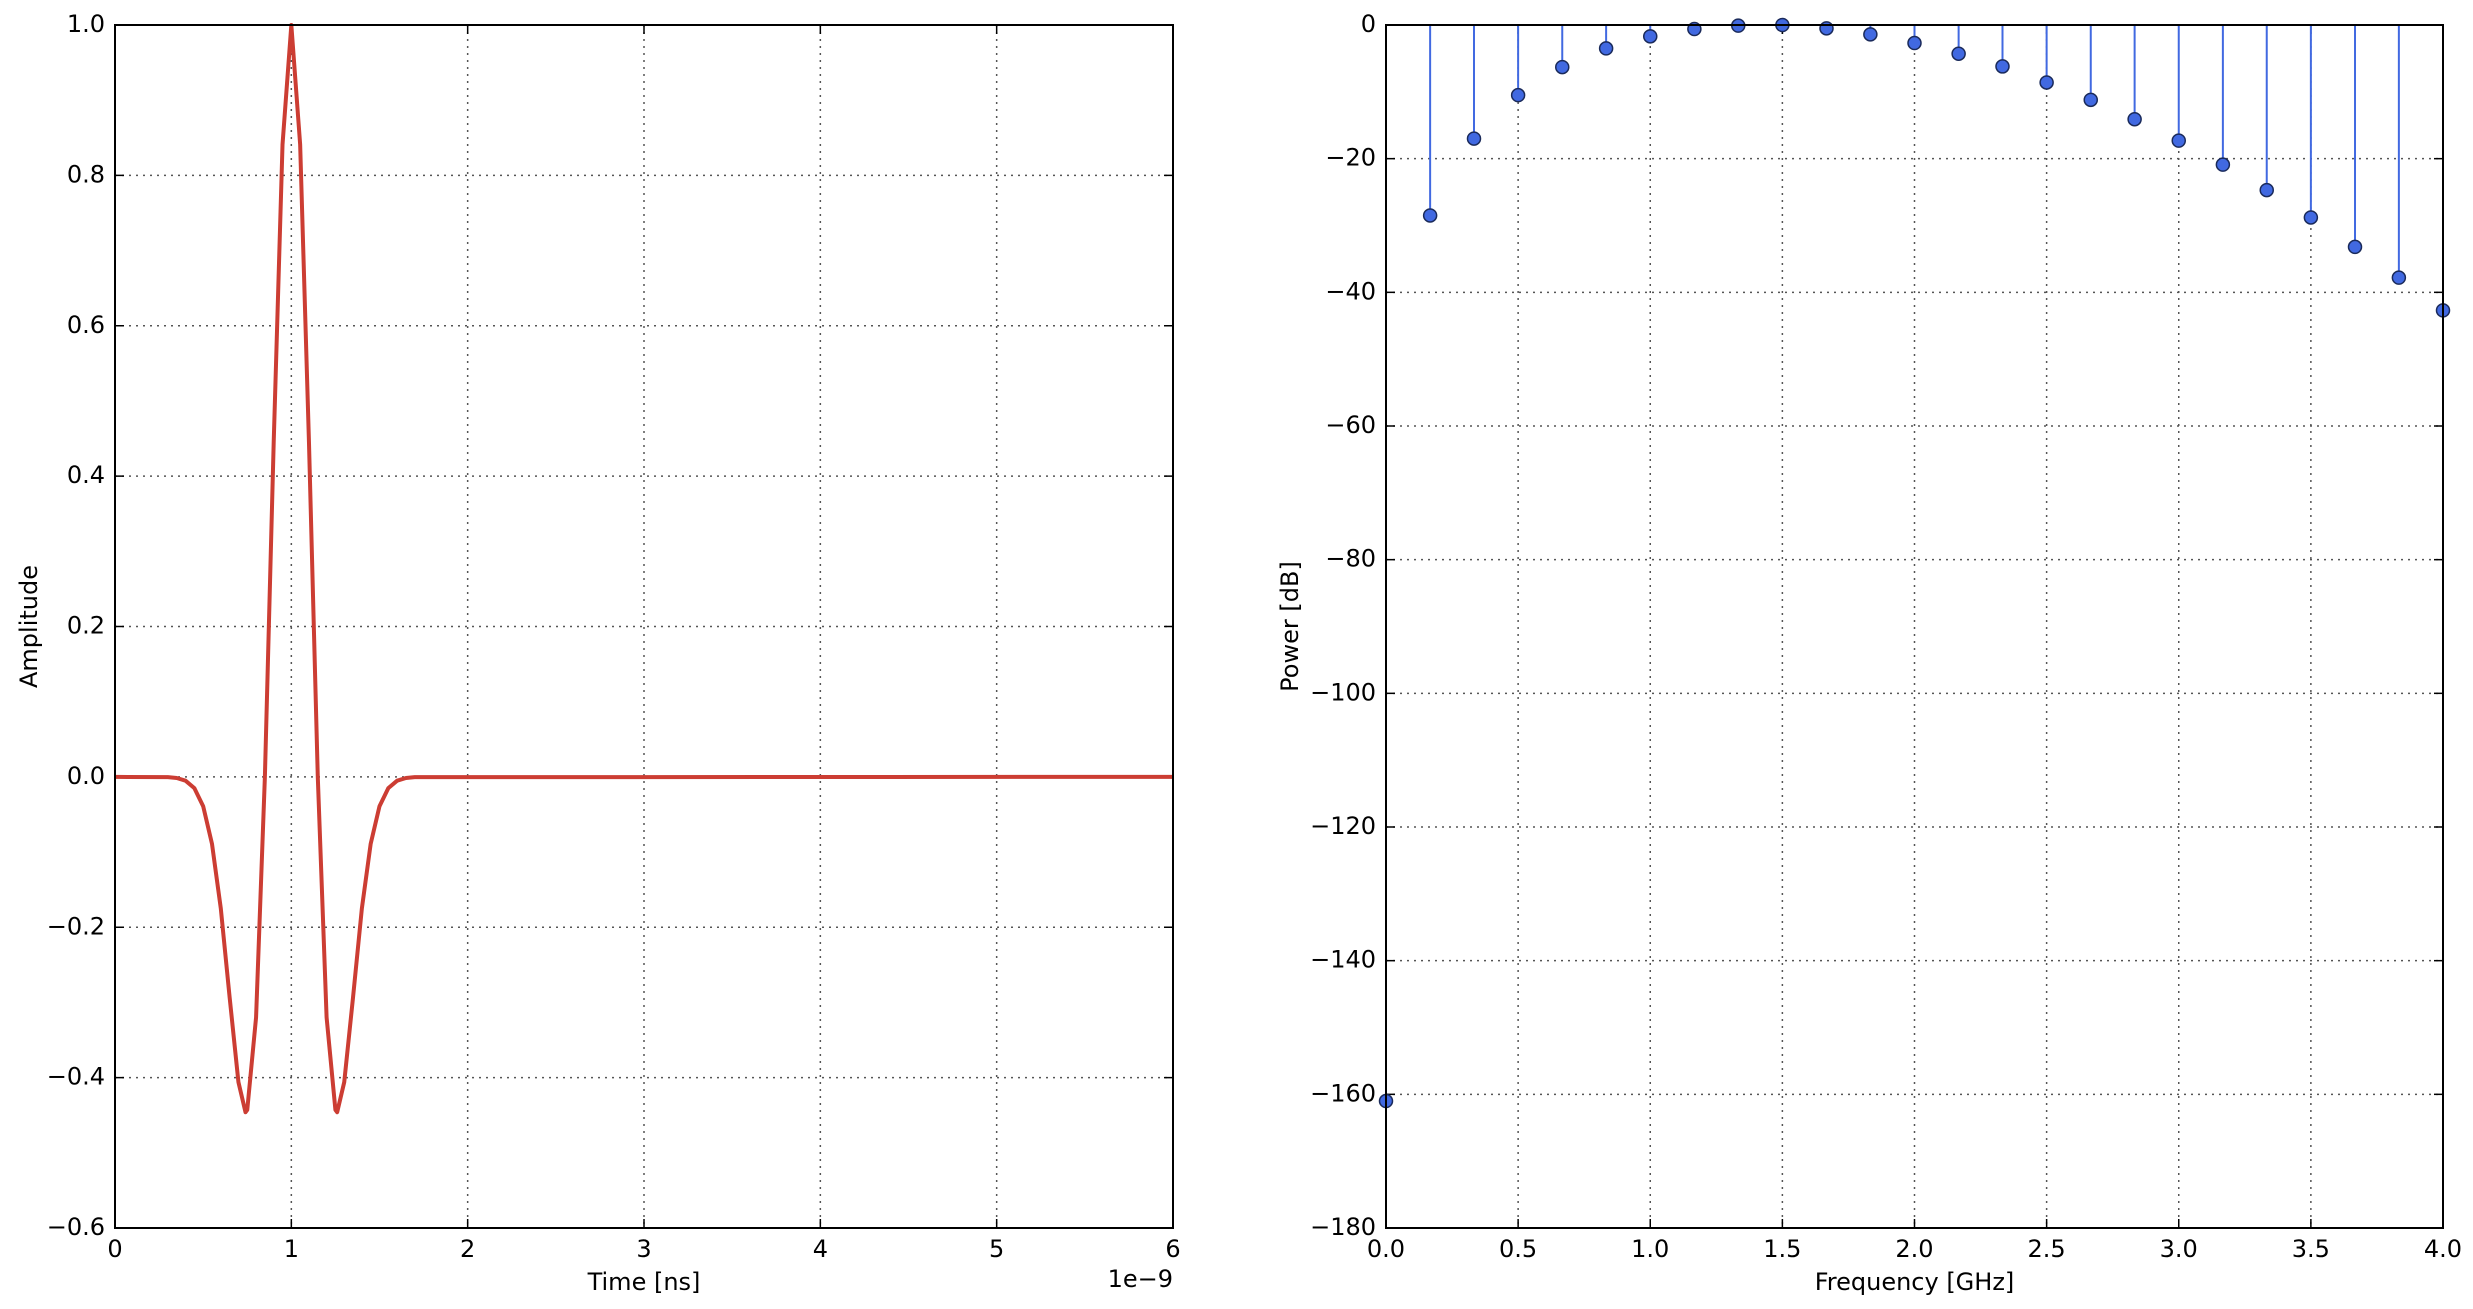  What do you see at coordinates (1343, 960) in the screenshot?
I see `y-tick-label: −140` at bounding box center [1343, 960].